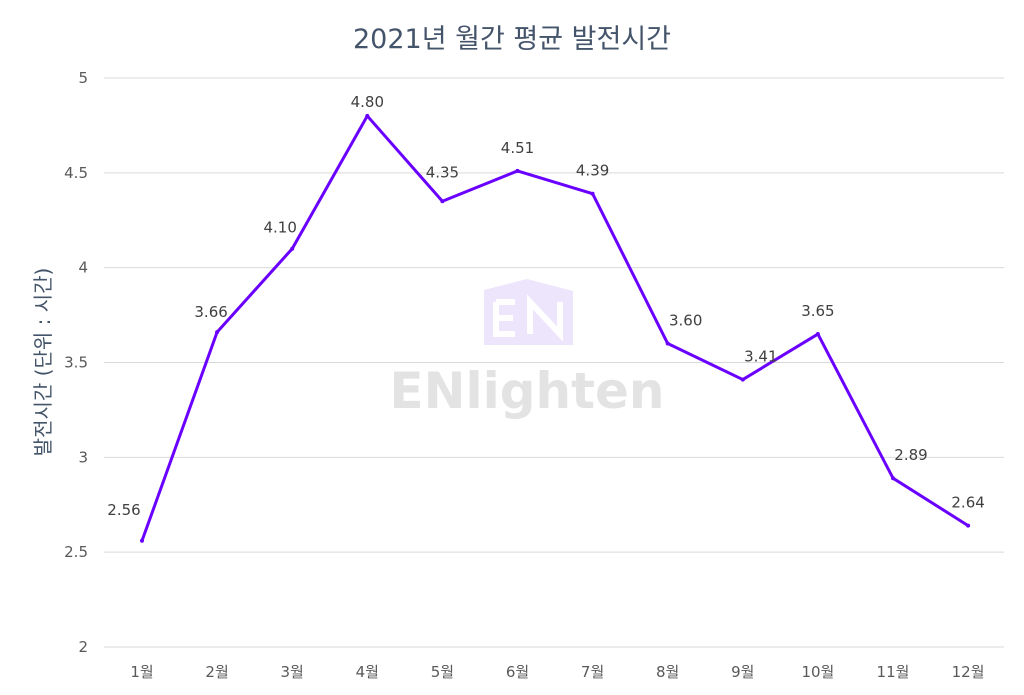 Image resolution: width=1024 pixels, height=695 pixels. Describe the element at coordinates (968, 672) in the screenshot. I see `x-tick-label: 12월` at that location.